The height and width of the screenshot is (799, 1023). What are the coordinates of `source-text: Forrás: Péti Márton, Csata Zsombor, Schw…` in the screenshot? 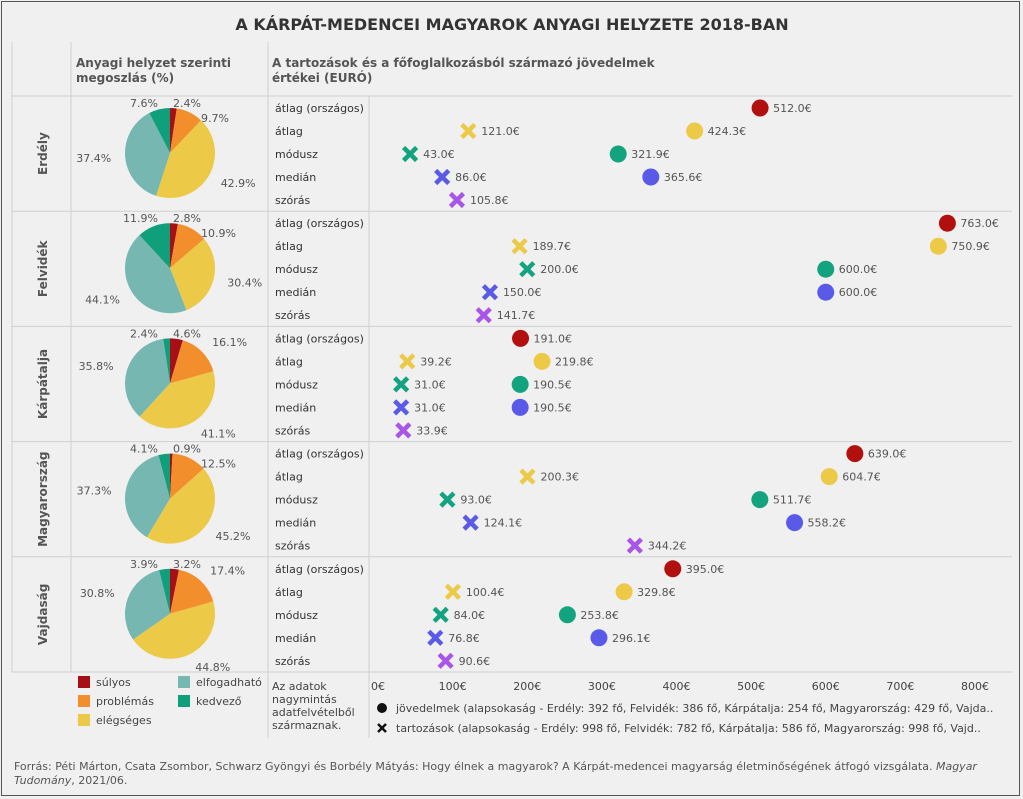 It's located at (473, 766).